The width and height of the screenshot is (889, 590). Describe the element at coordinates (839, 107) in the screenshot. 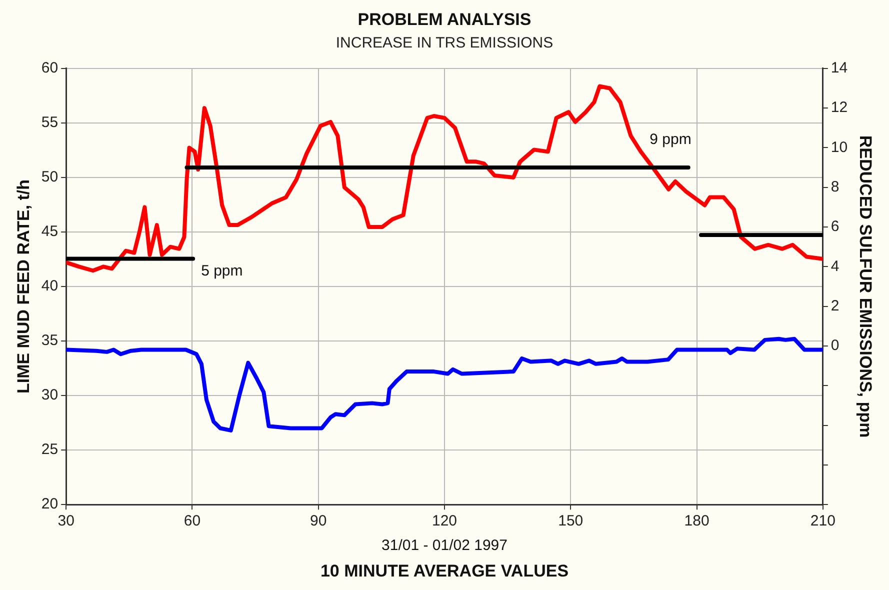

I see `y2-tick-label: 12` at that location.